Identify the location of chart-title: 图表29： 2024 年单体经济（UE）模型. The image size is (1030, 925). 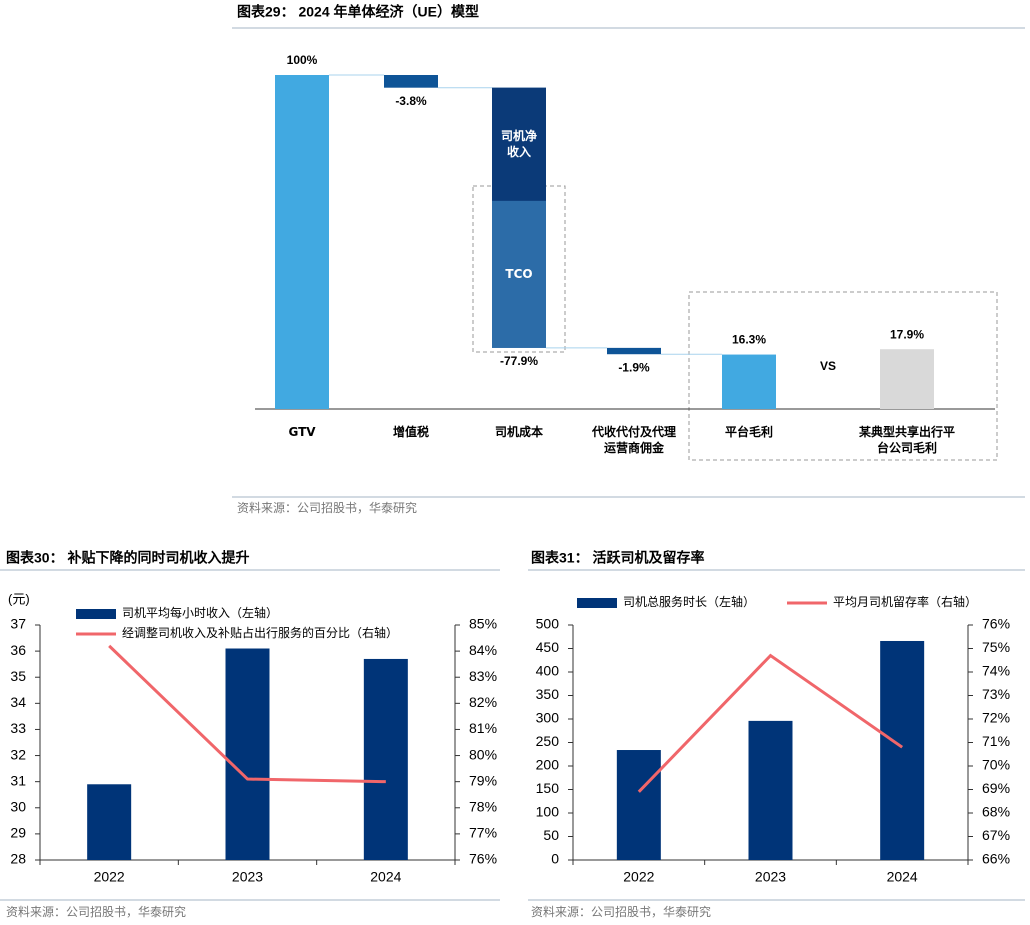
(358, 12).